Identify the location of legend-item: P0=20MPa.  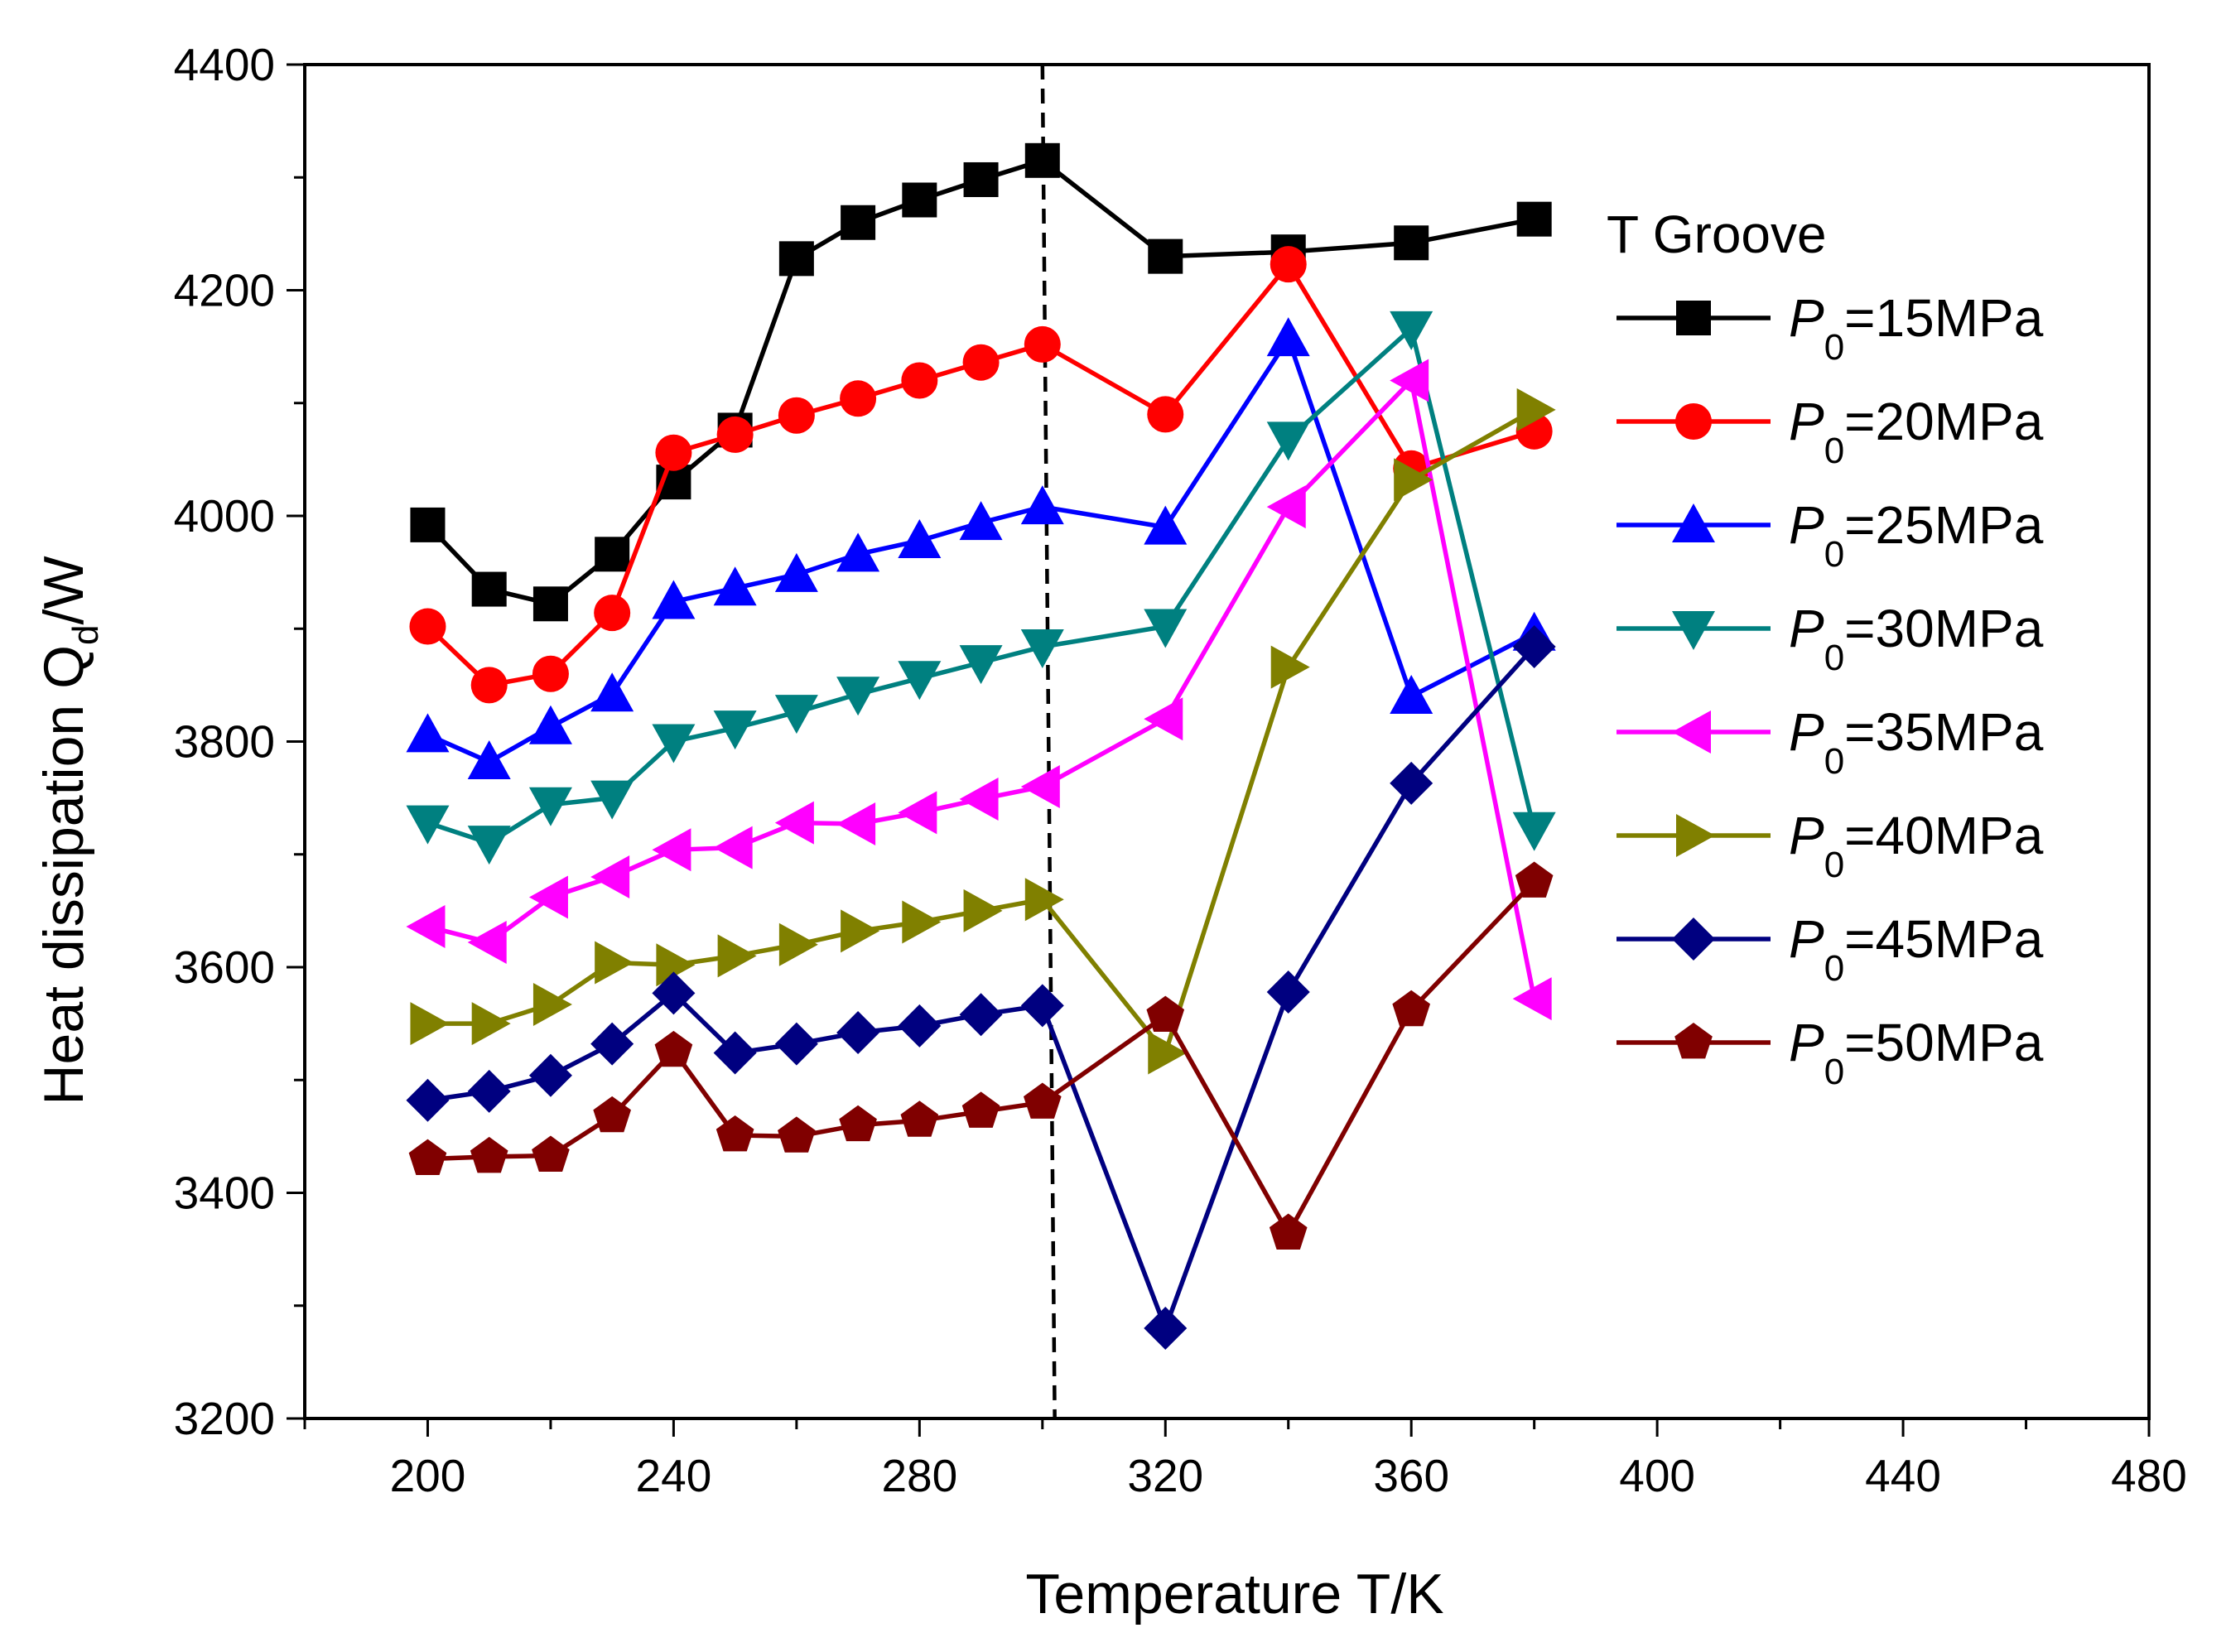
(1830, 431).